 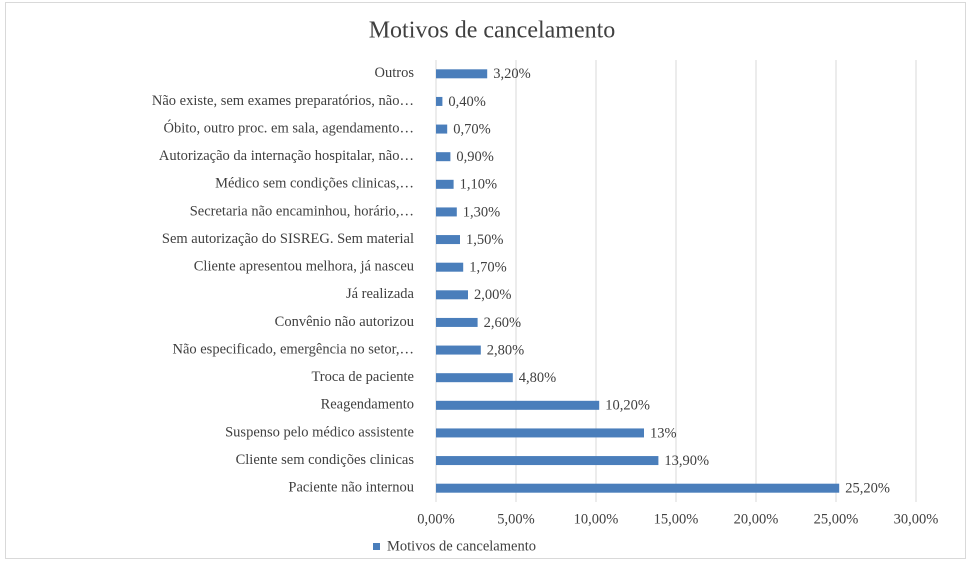 I want to click on data-label: 10,20%, so click(x=627, y=406).